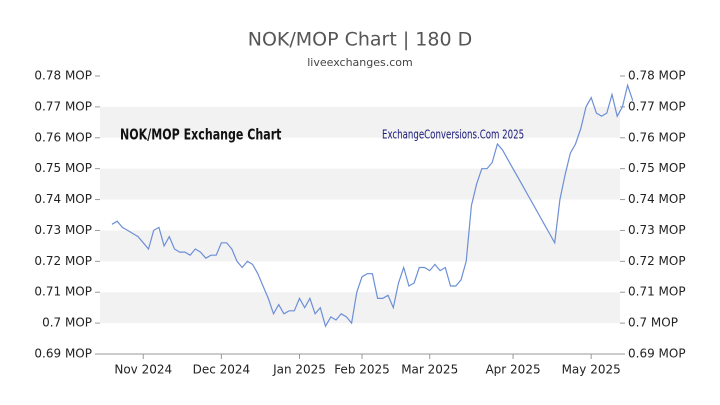 The height and width of the screenshot is (405, 720). I want to click on x-tick-label: Jan 2025, so click(299, 370).